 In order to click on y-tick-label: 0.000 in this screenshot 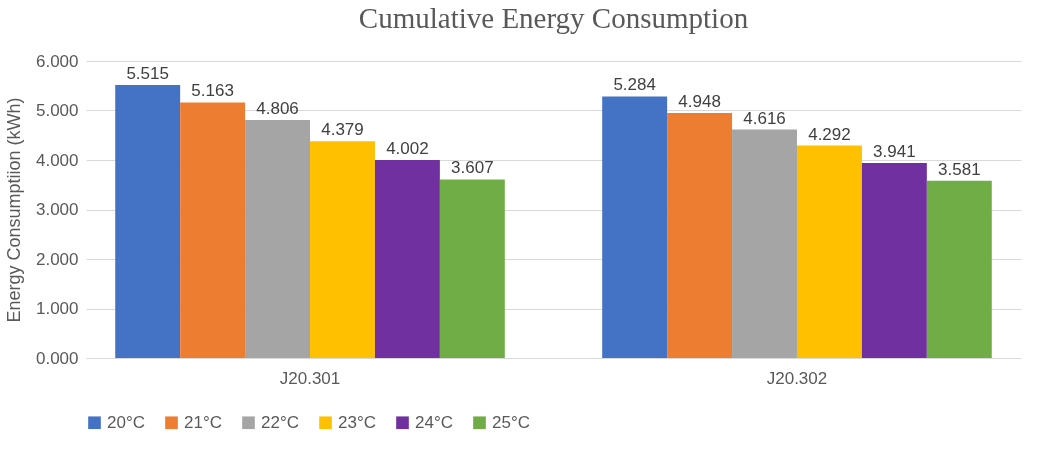, I will do `click(57, 358)`.